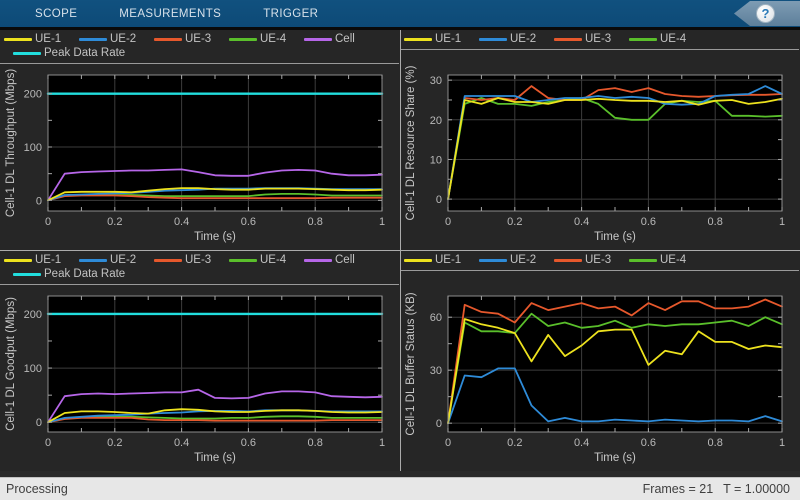 This screenshot has height=500, width=800. I want to click on y-tick-label: 10, so click(436, 160).